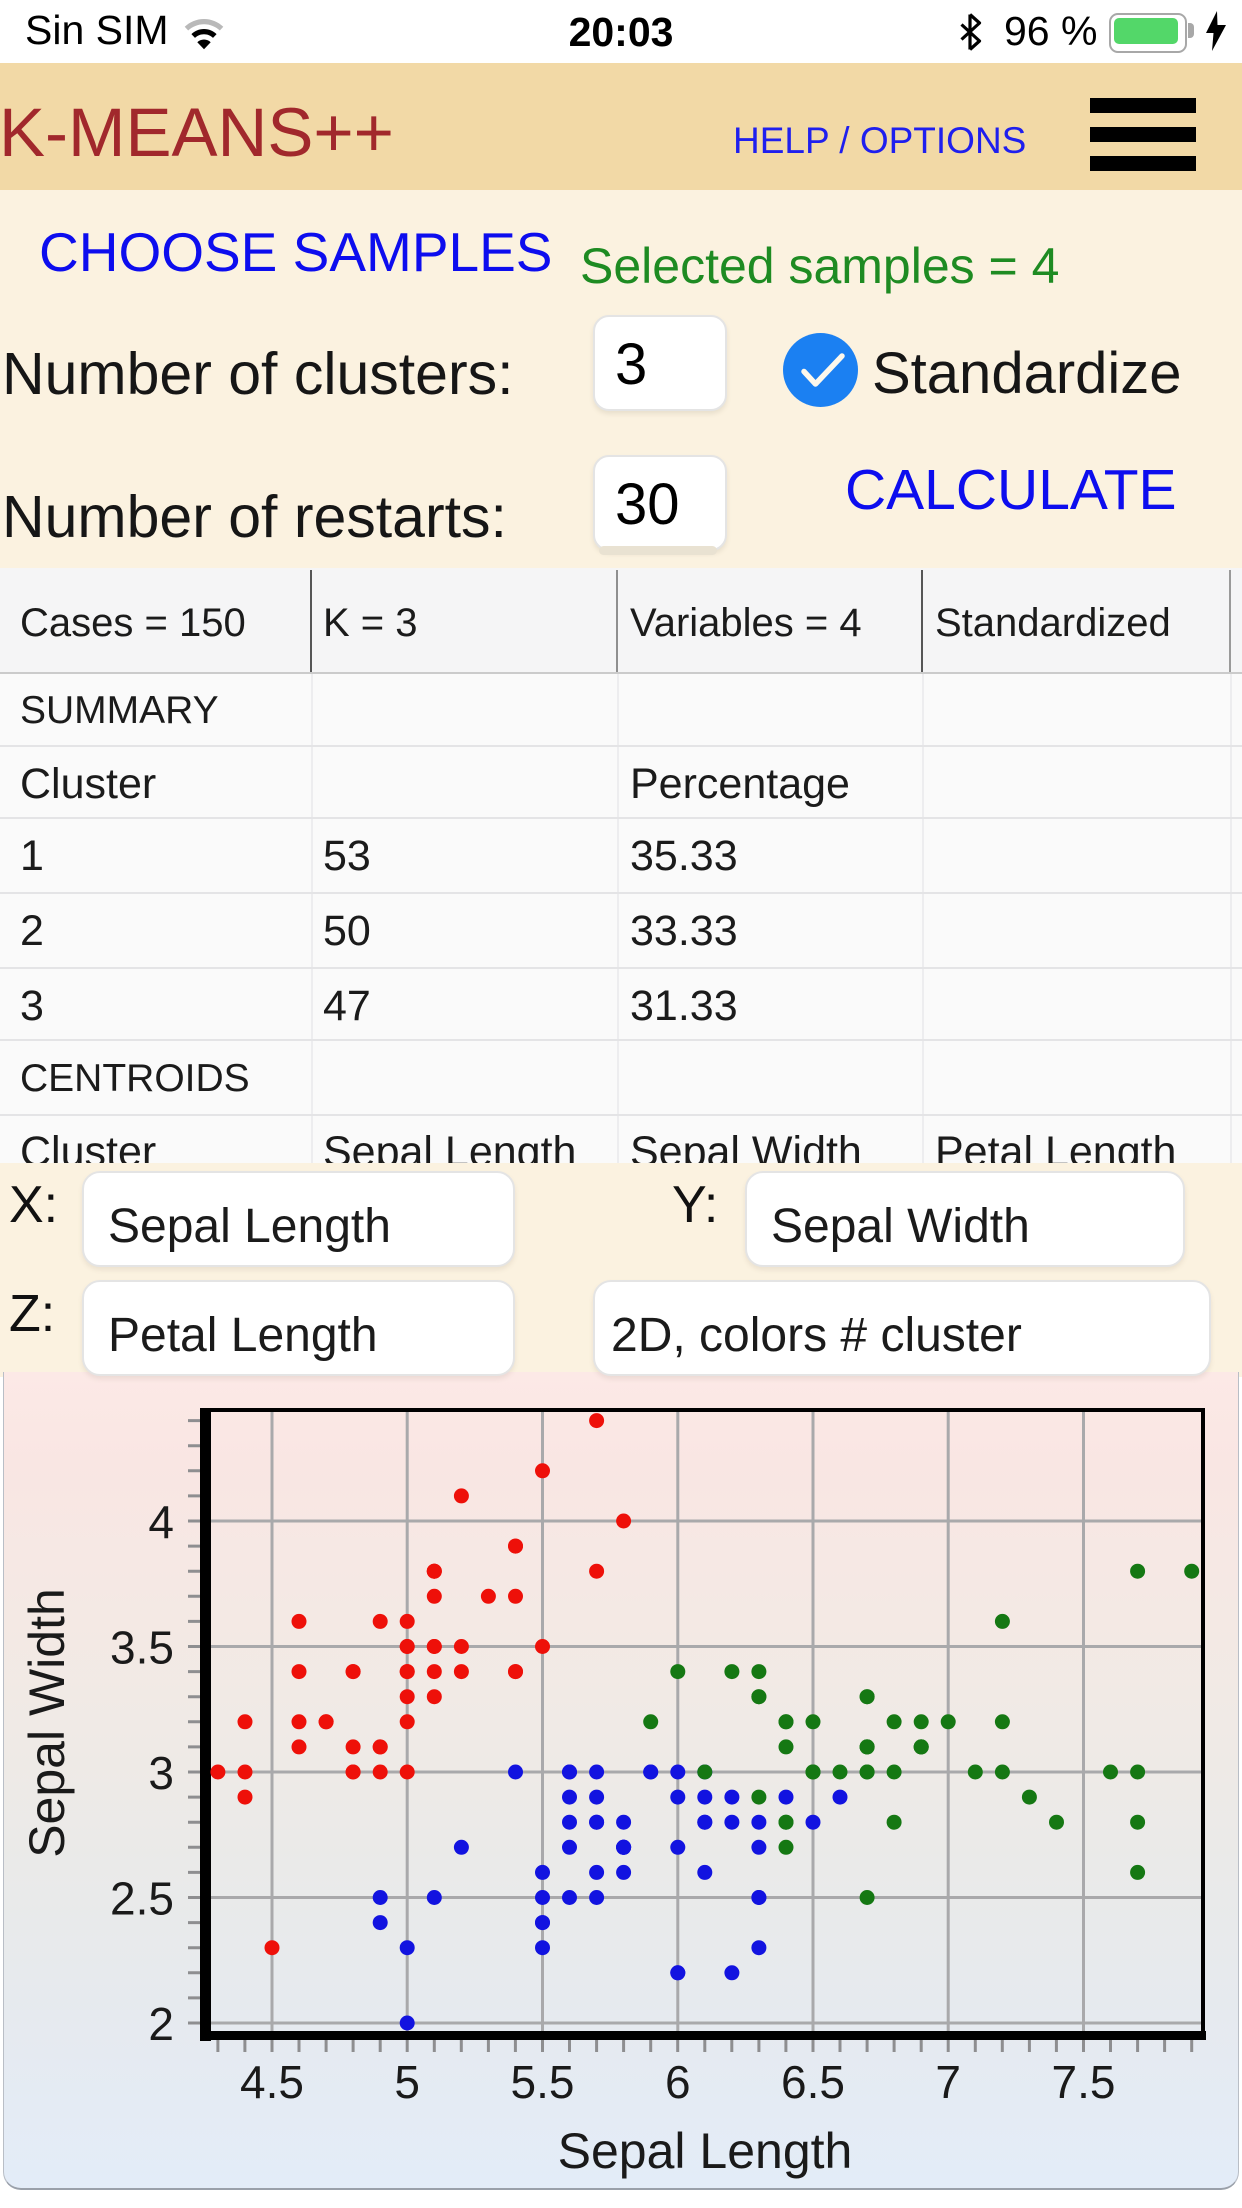  I want to click on svg-text: 7.5, so click(1084, 2082).